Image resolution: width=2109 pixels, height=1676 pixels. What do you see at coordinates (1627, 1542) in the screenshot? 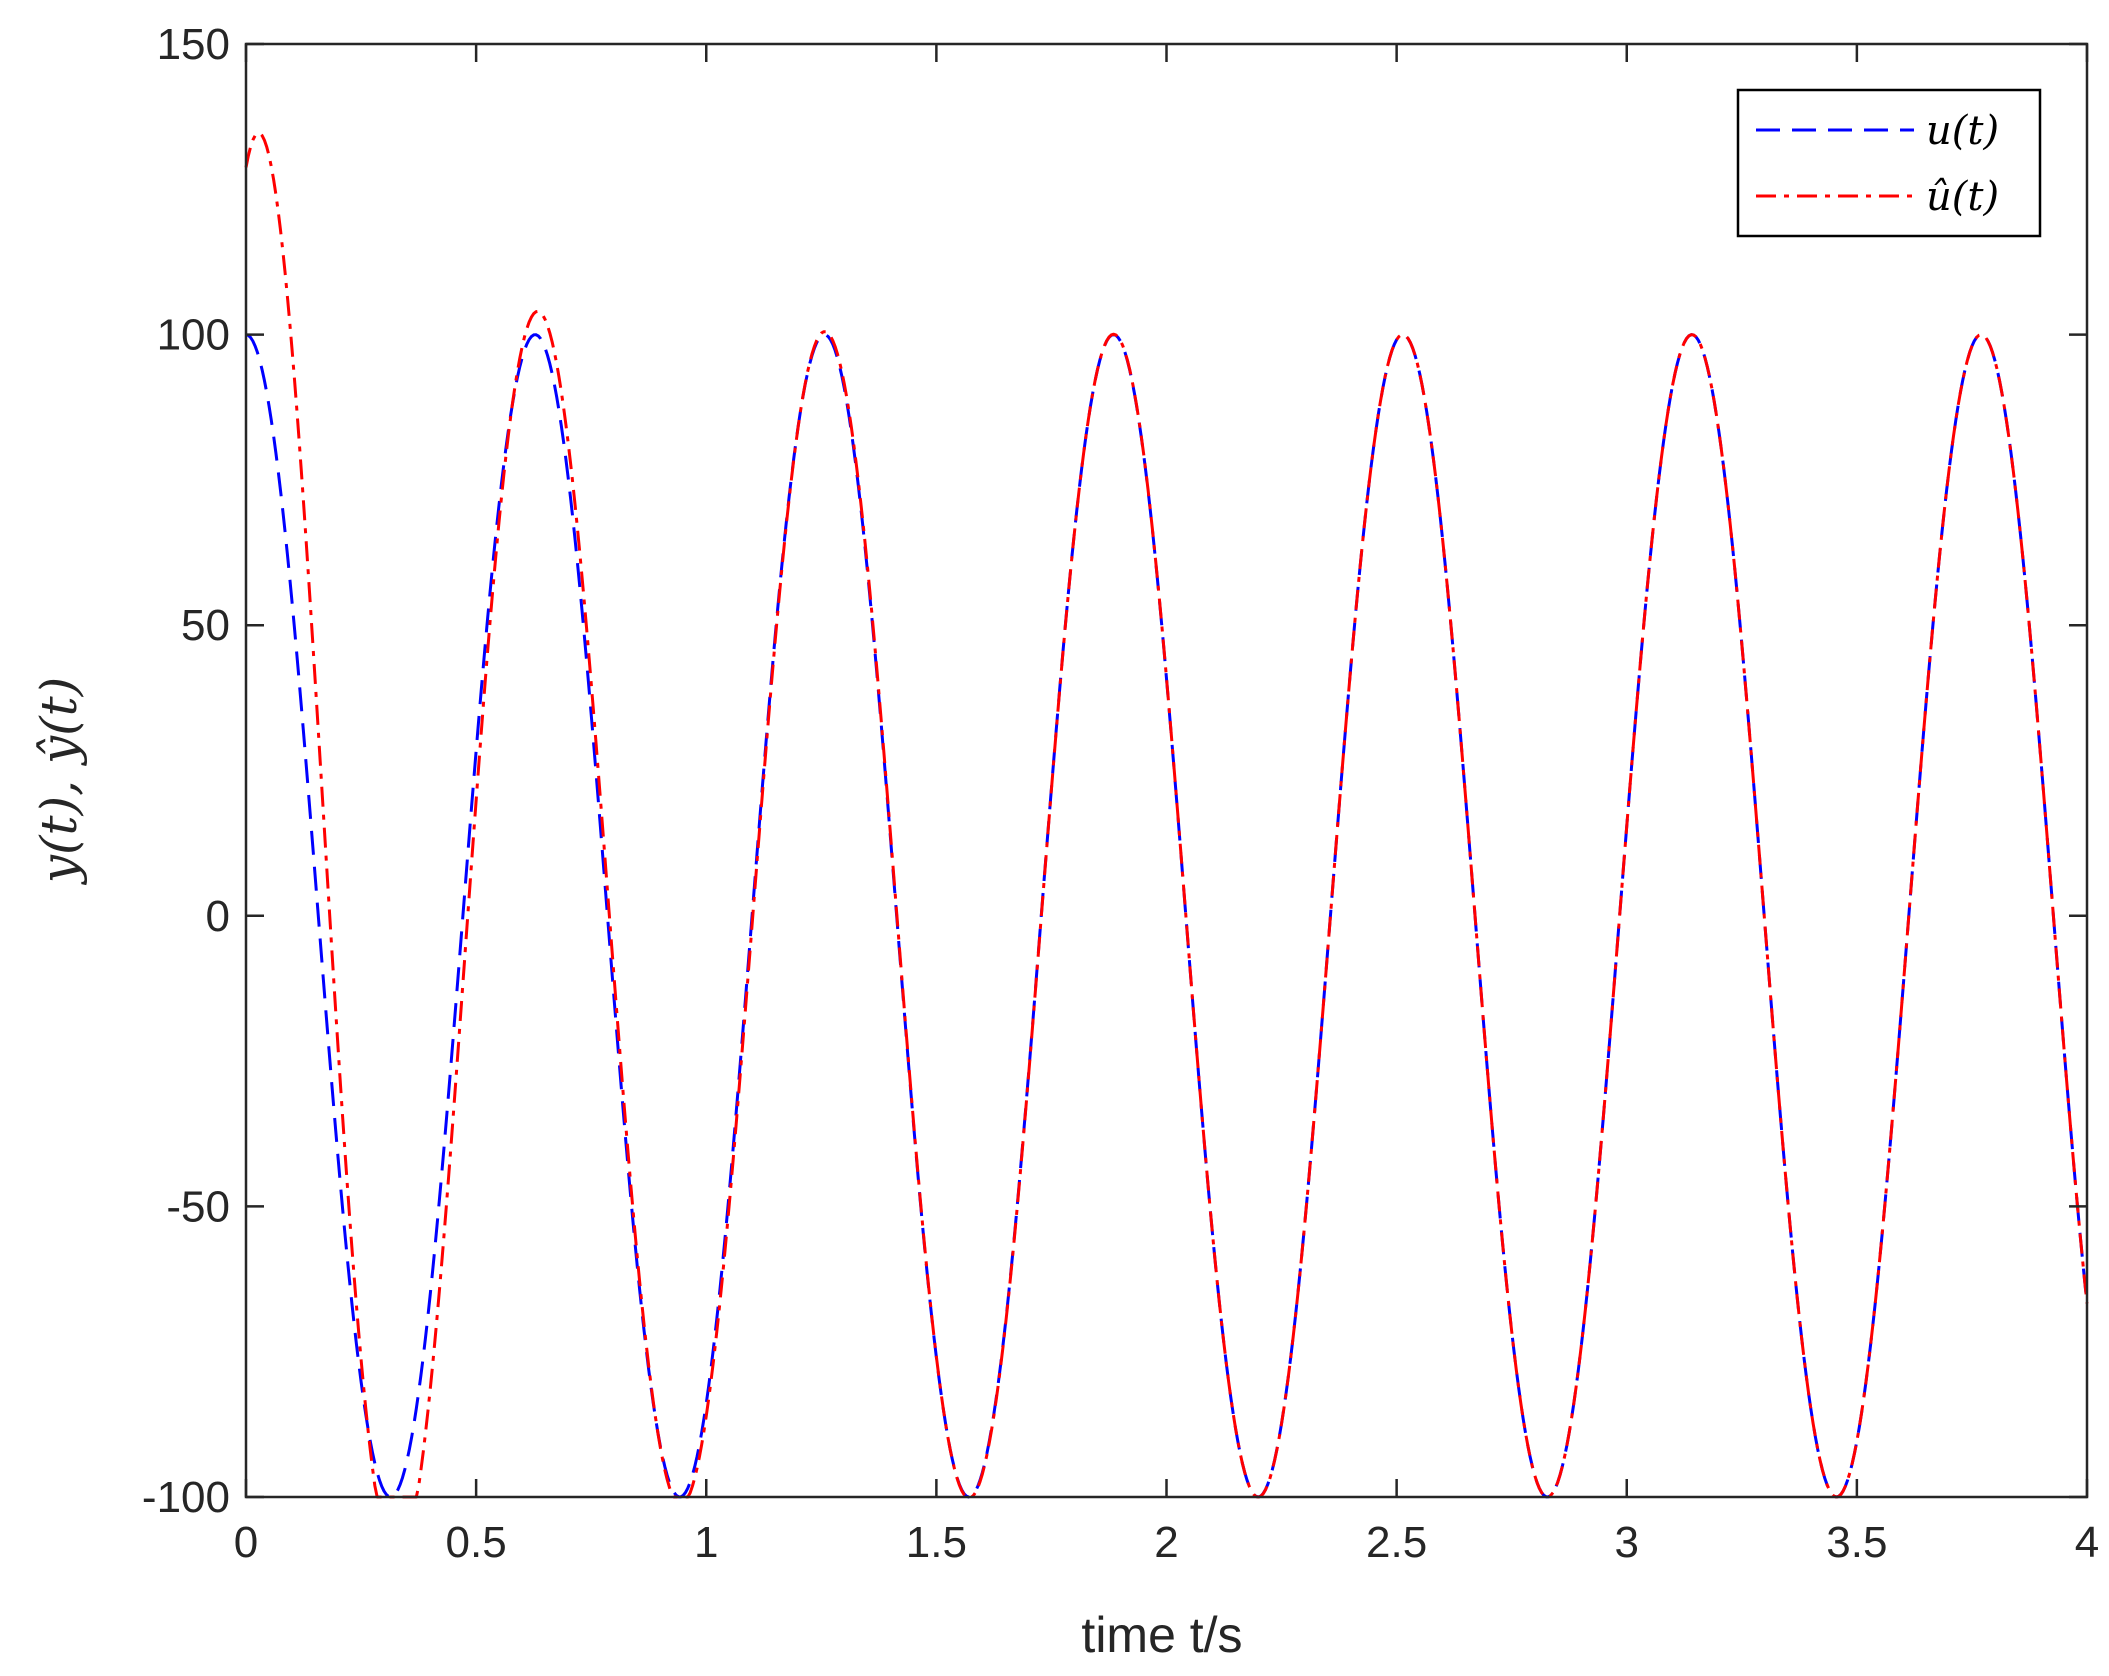
I see `x-tick-label: 3` at bounding box center [1627, 1542].